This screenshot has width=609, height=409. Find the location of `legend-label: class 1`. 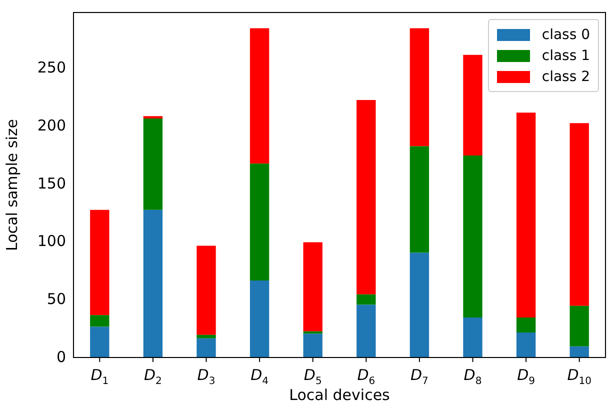

legend-label: class 1 is located at coordinates (566, 56).